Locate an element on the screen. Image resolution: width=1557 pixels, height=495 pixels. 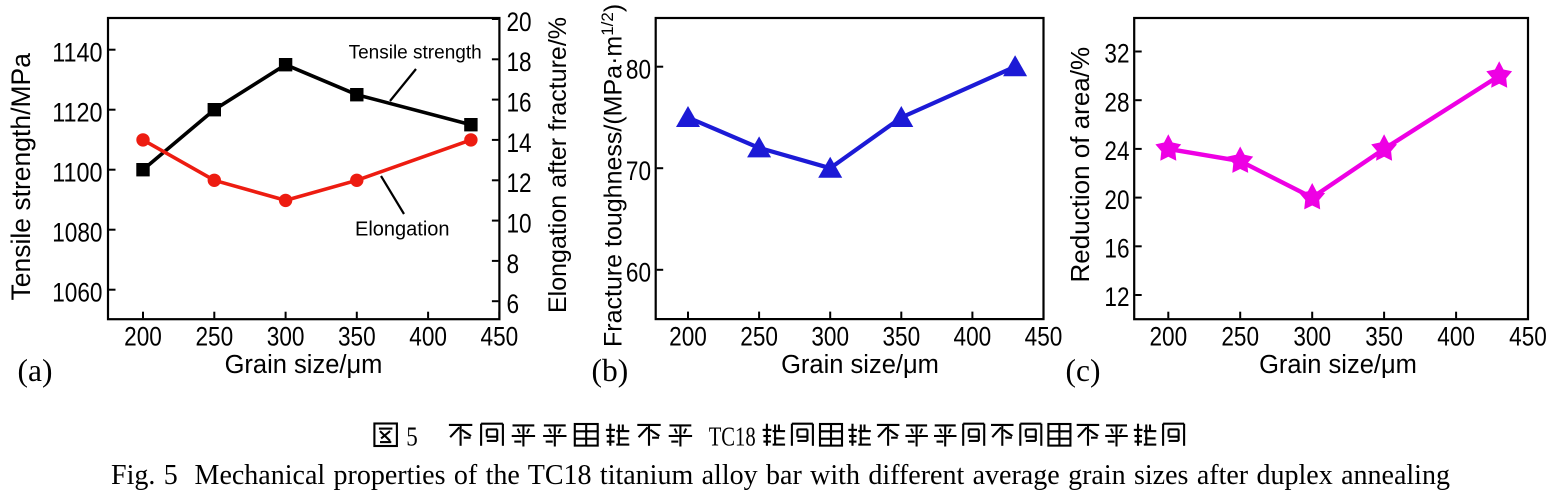
svg-text: 1120 is located at coordinates (77, 112).